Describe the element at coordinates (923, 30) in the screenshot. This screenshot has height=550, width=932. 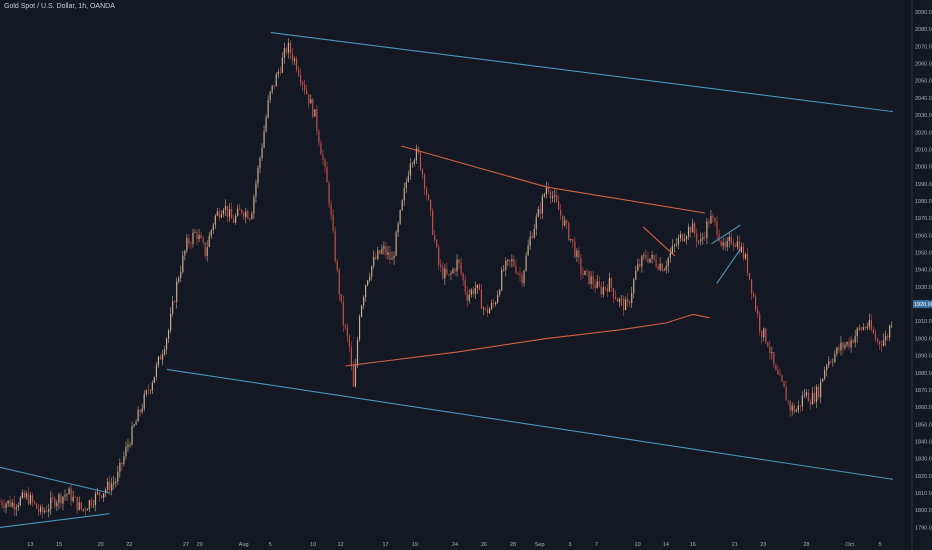
I see `price-tick-label: 2080.000` at that location.